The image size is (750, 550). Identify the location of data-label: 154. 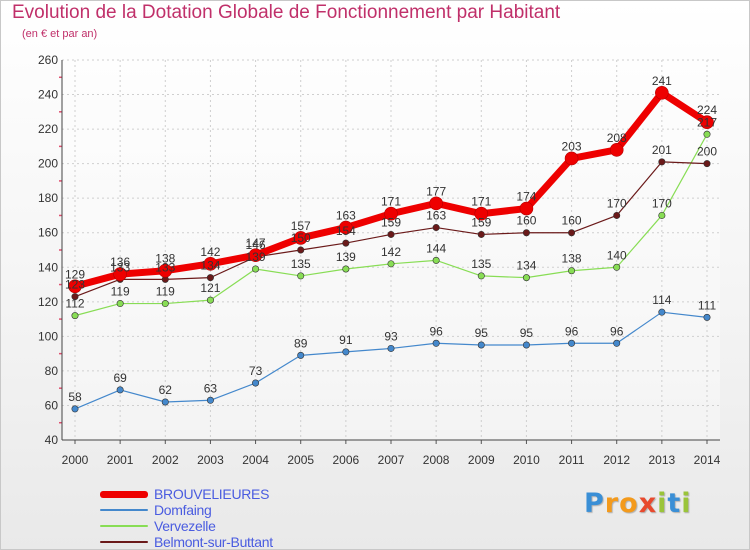
(346, 231).